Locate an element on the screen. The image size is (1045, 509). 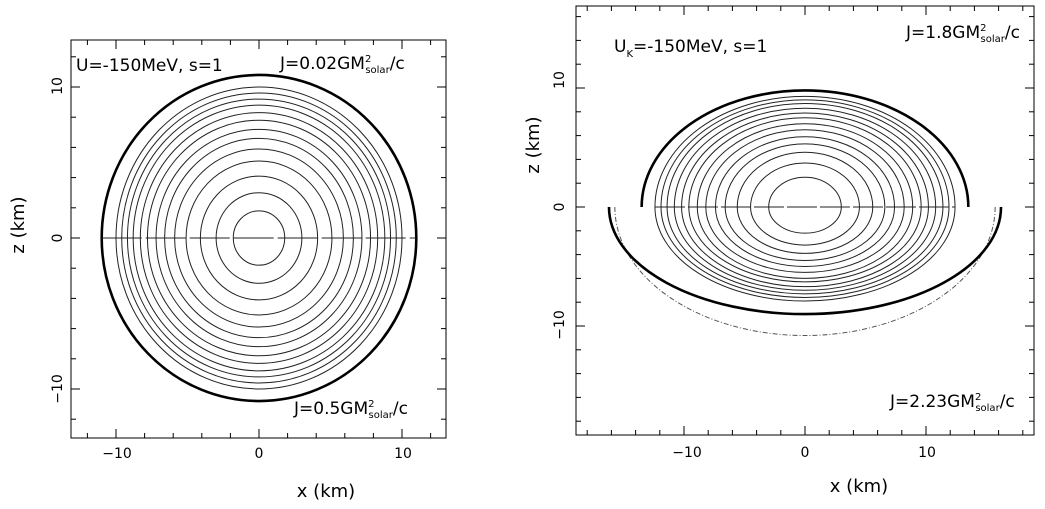
right-x-axis-label: x (km) is located at coordinates (859, 486).